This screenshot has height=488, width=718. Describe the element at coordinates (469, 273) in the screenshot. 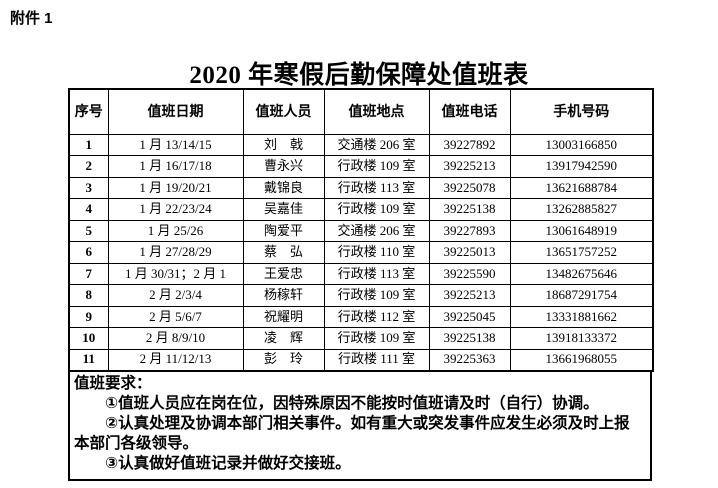

I see `cell-duty-phone: 39225590` at that location.